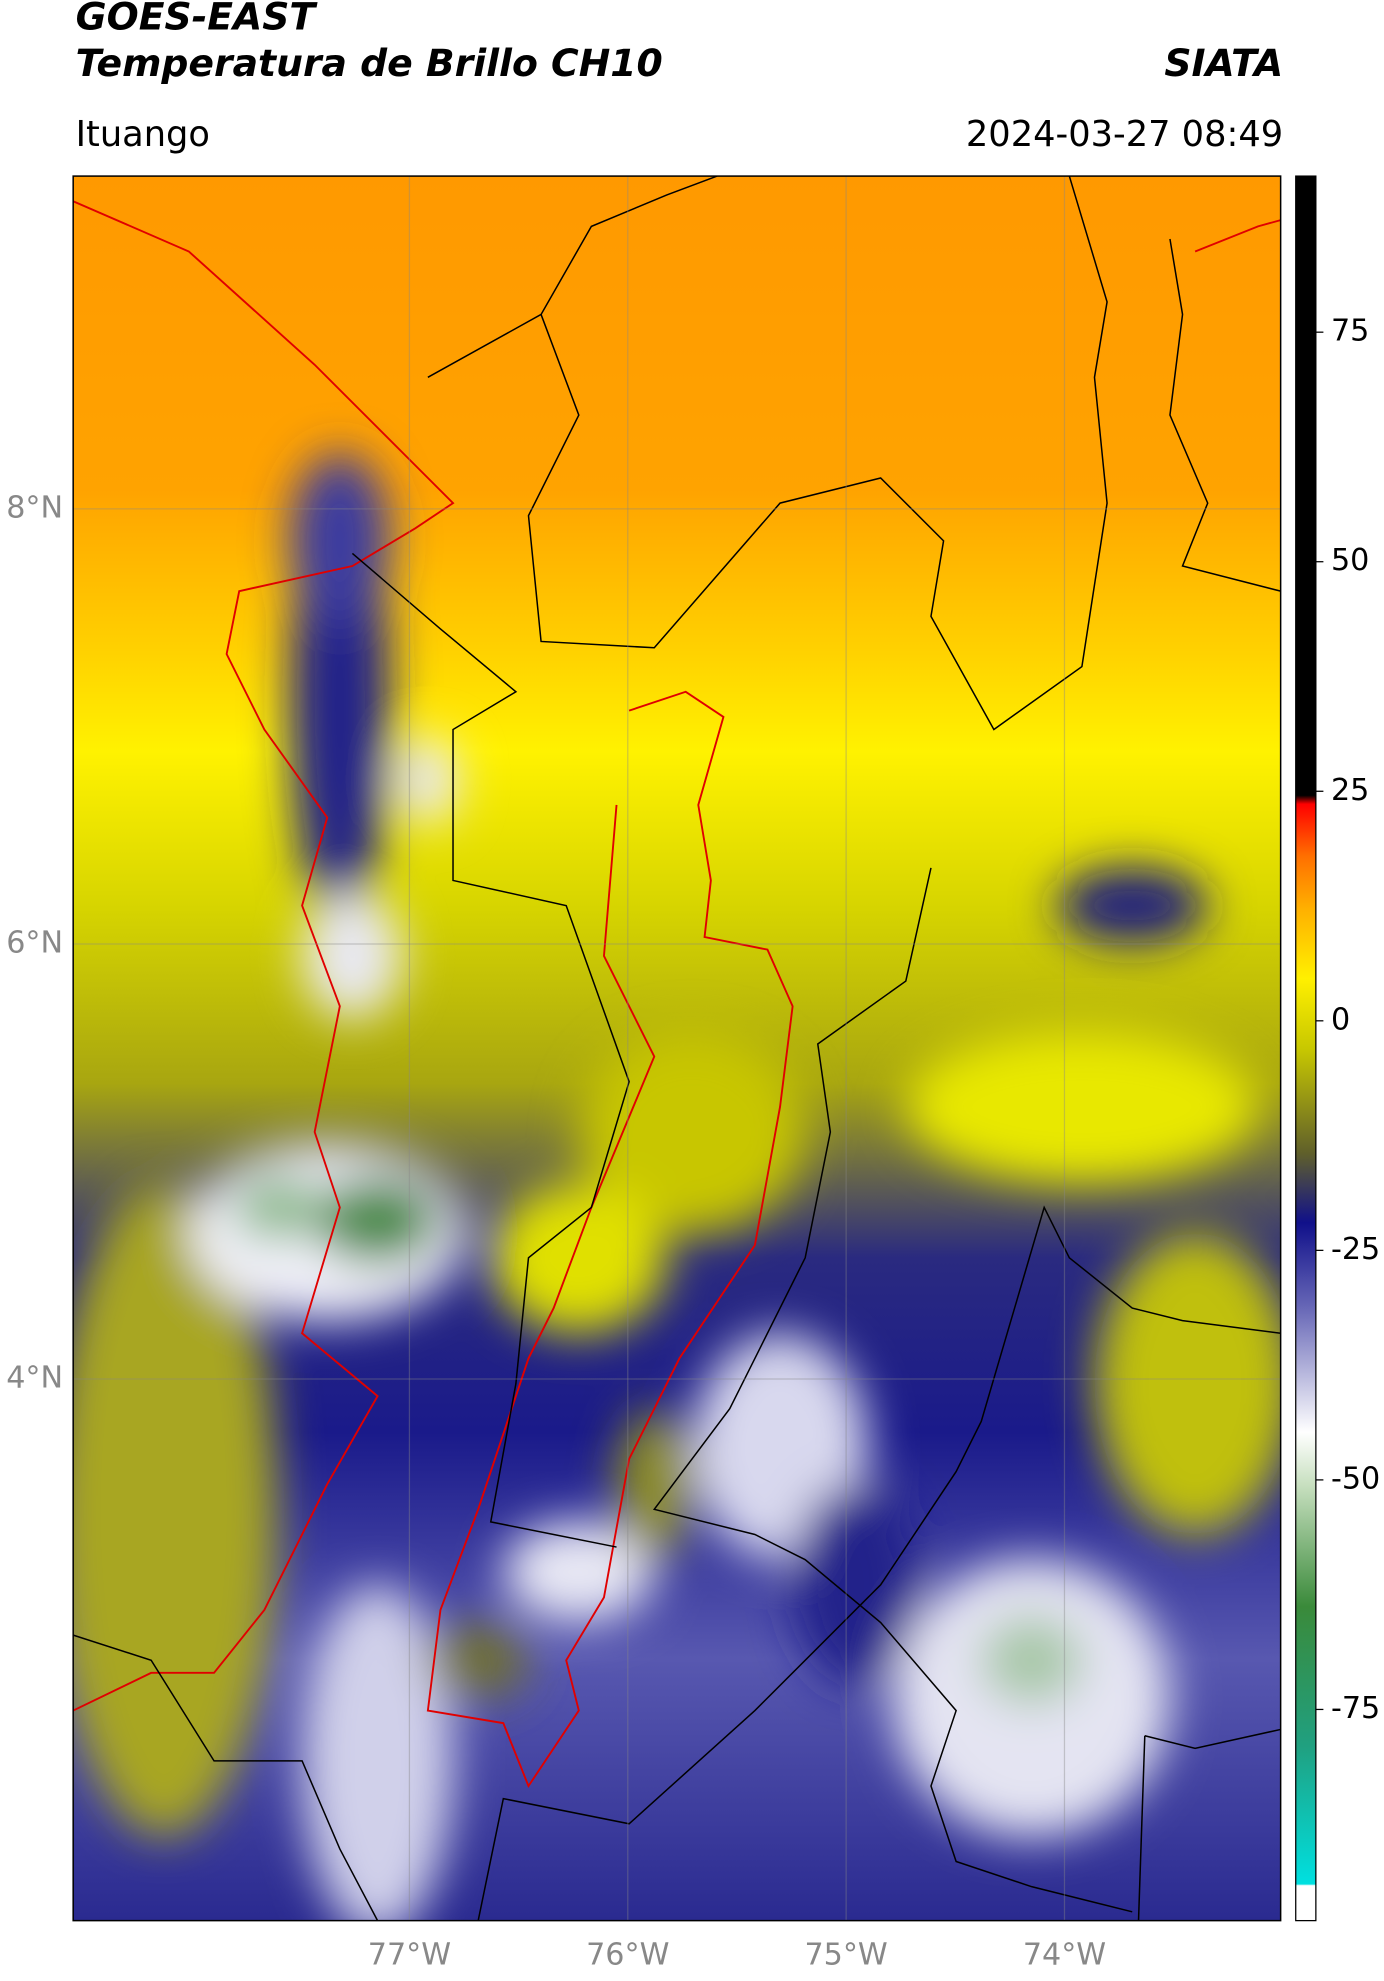 The width and height of the screenshot is (1384, 1981). What do you see at coordinates (627, 1954) in the screenshot?
I see `x-tick-label: 76°W` at bounding box center [627, 1954].